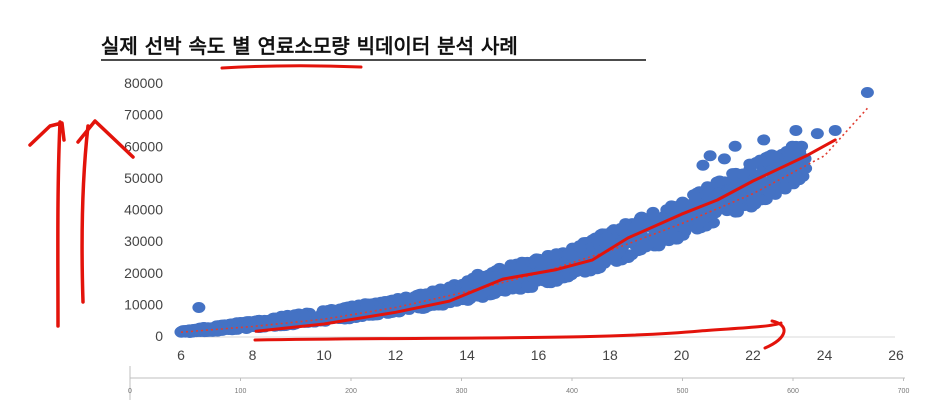 The image size is (933, 411). Describe the element at coordinates (753, 355) in the screenshot. I see `x-tick-label: 22` at that location.